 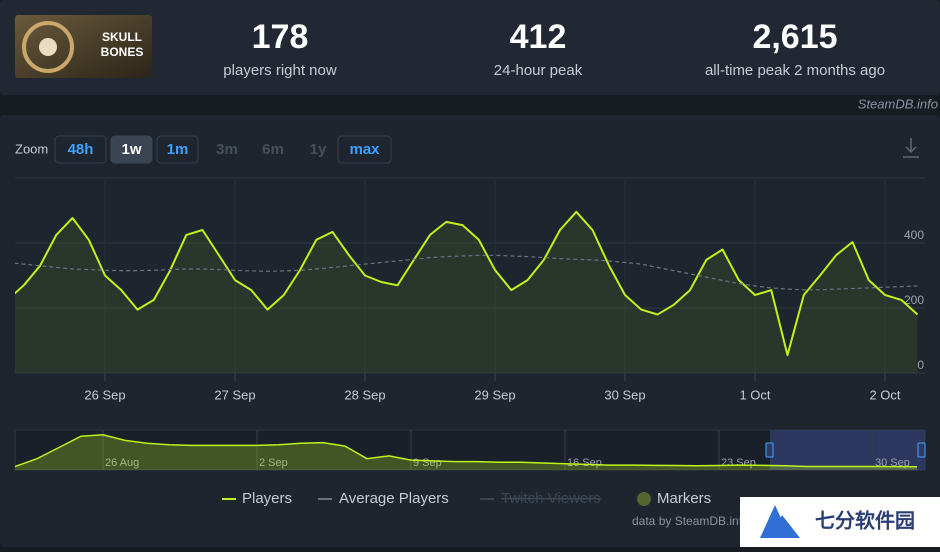 What do you see at coordinates (494, 394) in the screenshot?
I see `x-tick-label: 29 Sep` at bounding box center [494, 394].